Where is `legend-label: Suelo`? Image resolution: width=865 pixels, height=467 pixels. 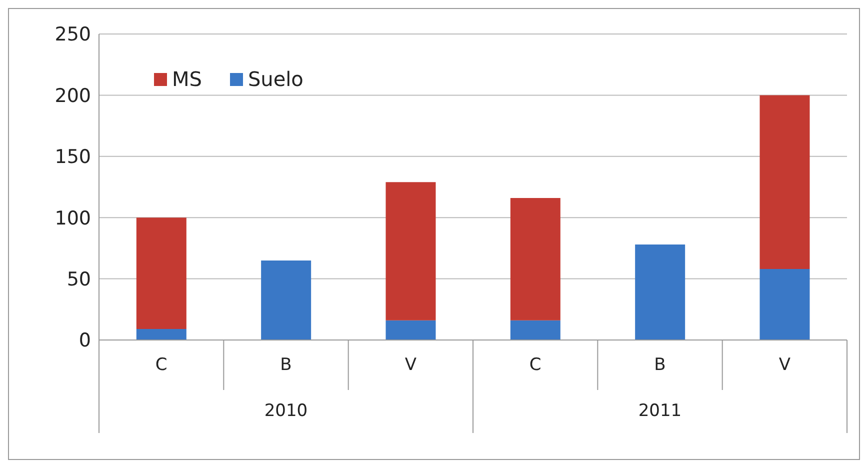 legend-label: Suelo is located at coordinates (275, 79).